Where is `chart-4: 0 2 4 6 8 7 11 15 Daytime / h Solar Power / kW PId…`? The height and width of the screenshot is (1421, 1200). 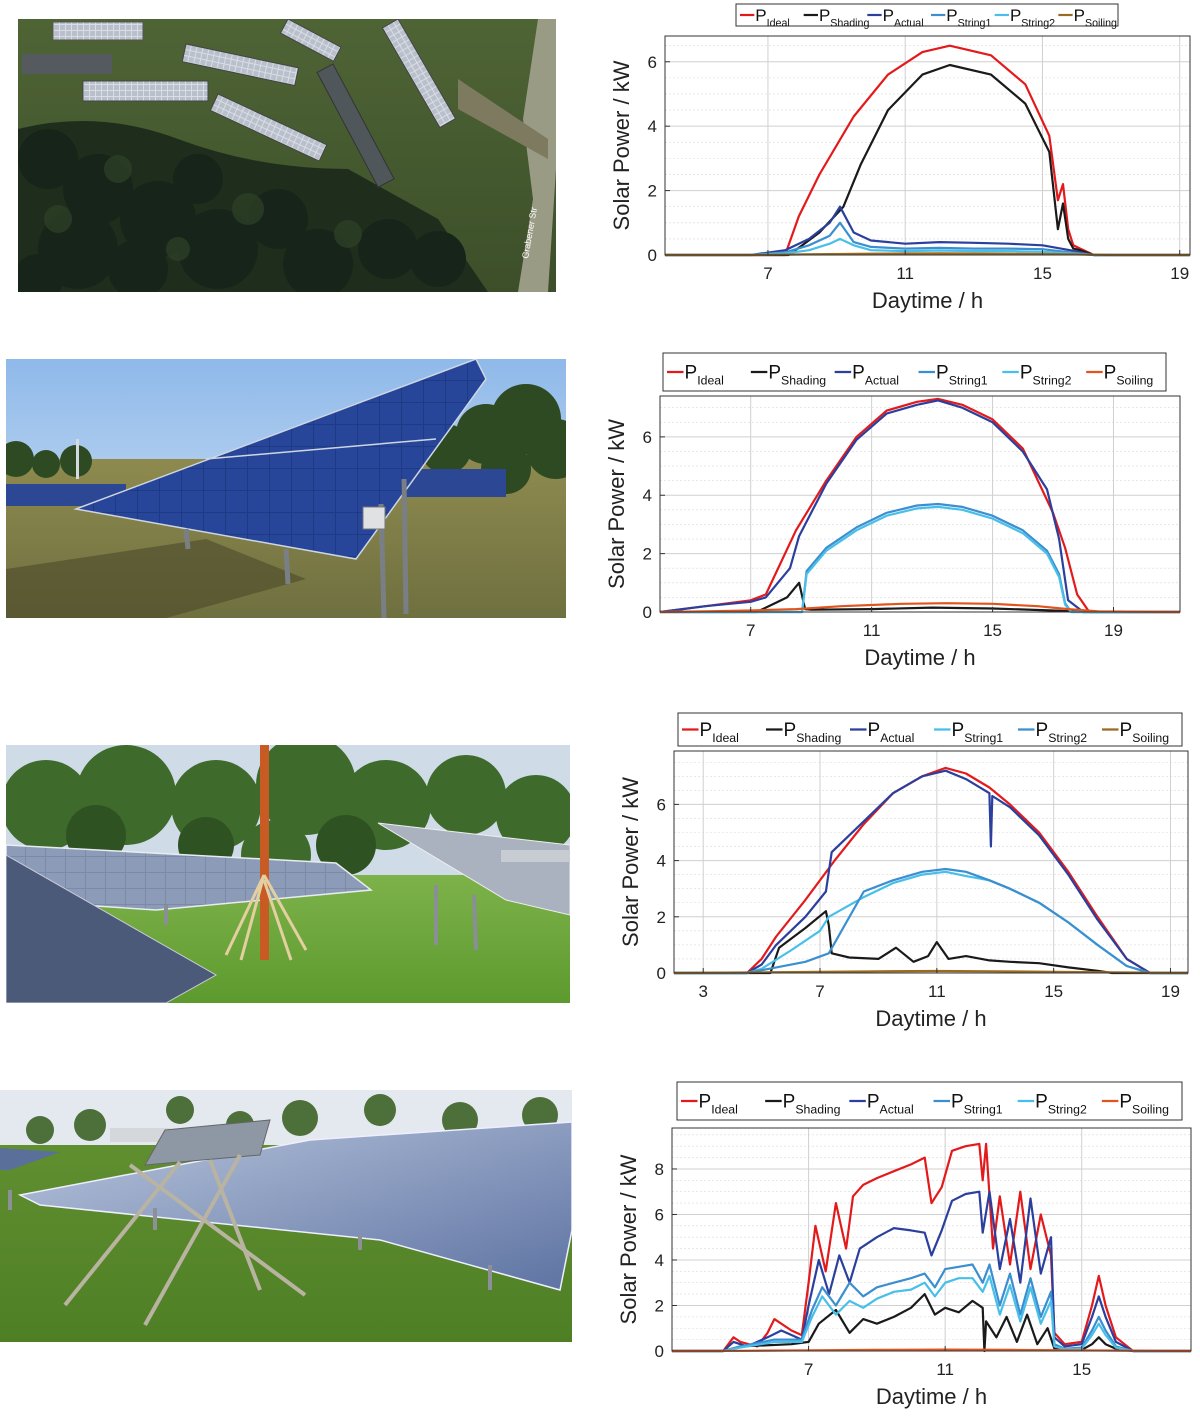
chart-4: 0 2 4 6 8 7 11 15 Daytime / h Solar Power / kW PId… is located at coordinates (900, 1249).